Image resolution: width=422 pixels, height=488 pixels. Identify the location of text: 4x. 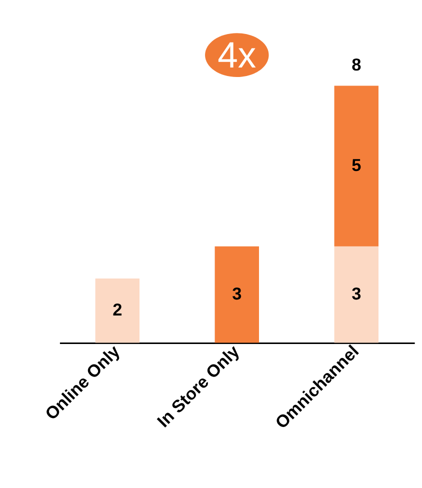
(237, 55).